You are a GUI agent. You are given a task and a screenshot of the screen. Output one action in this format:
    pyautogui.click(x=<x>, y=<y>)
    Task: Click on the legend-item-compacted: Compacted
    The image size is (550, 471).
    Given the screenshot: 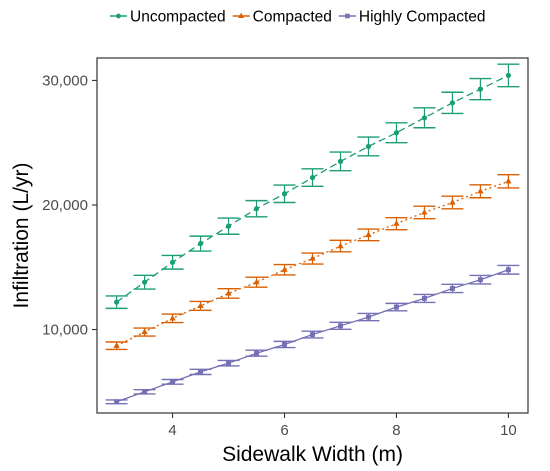 What is the action you would take?
    pyautogui.click(x=282, y=17)
    